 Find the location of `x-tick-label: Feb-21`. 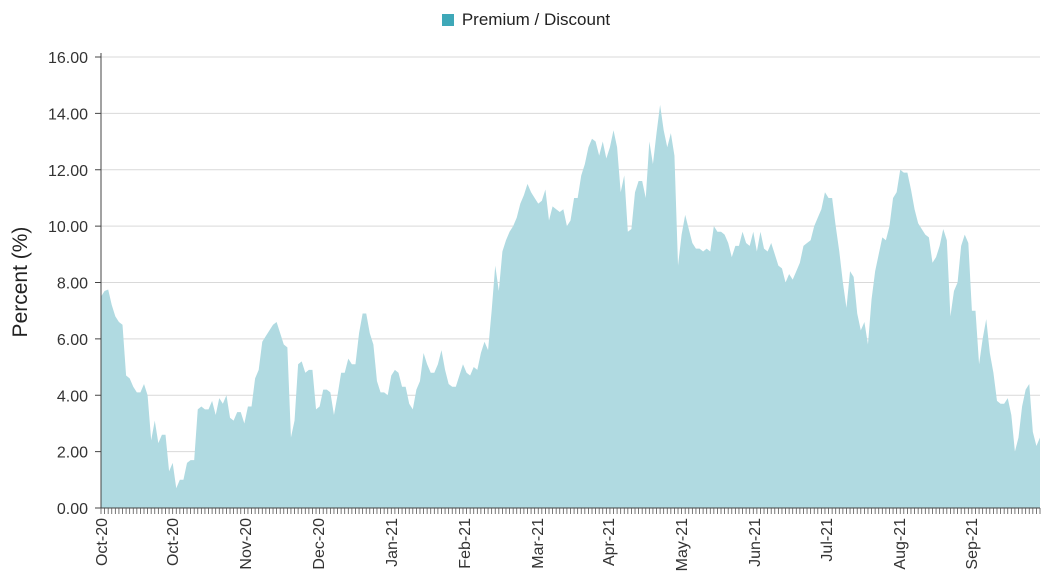

x-tick-label: Feb-21 is located at coordinates (465, 543).